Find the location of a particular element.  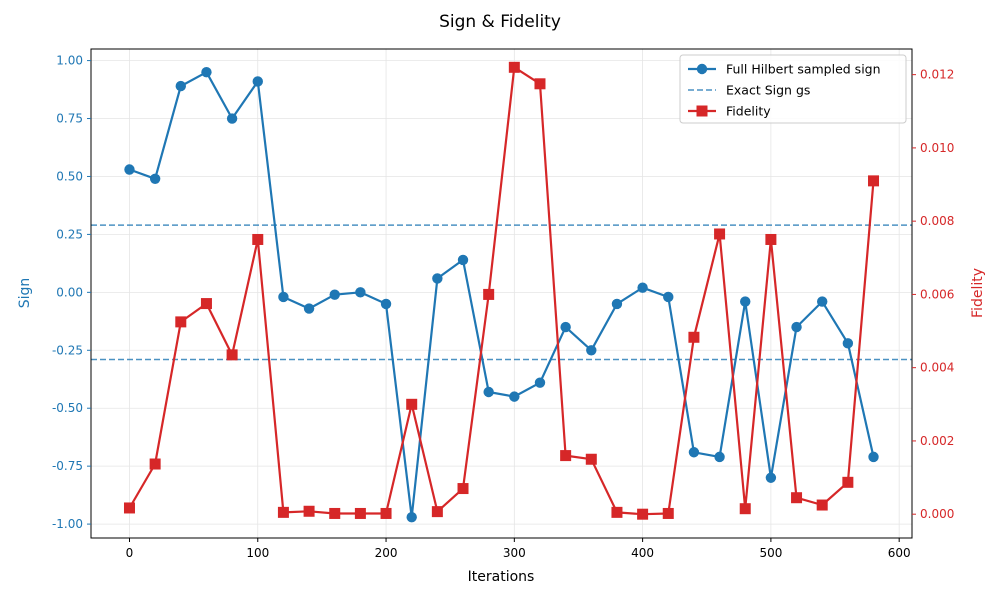

left-y-tick-label: 0.75 is located at coordinates (69, 119).